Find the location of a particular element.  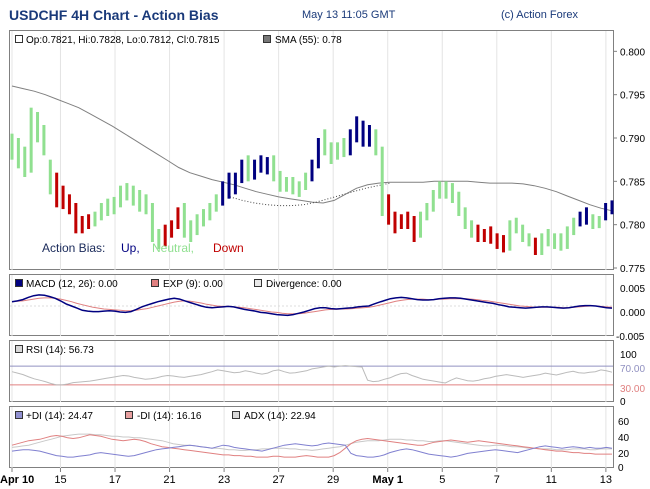

x-tick-label: 11 is located at coordinates (551, 480).